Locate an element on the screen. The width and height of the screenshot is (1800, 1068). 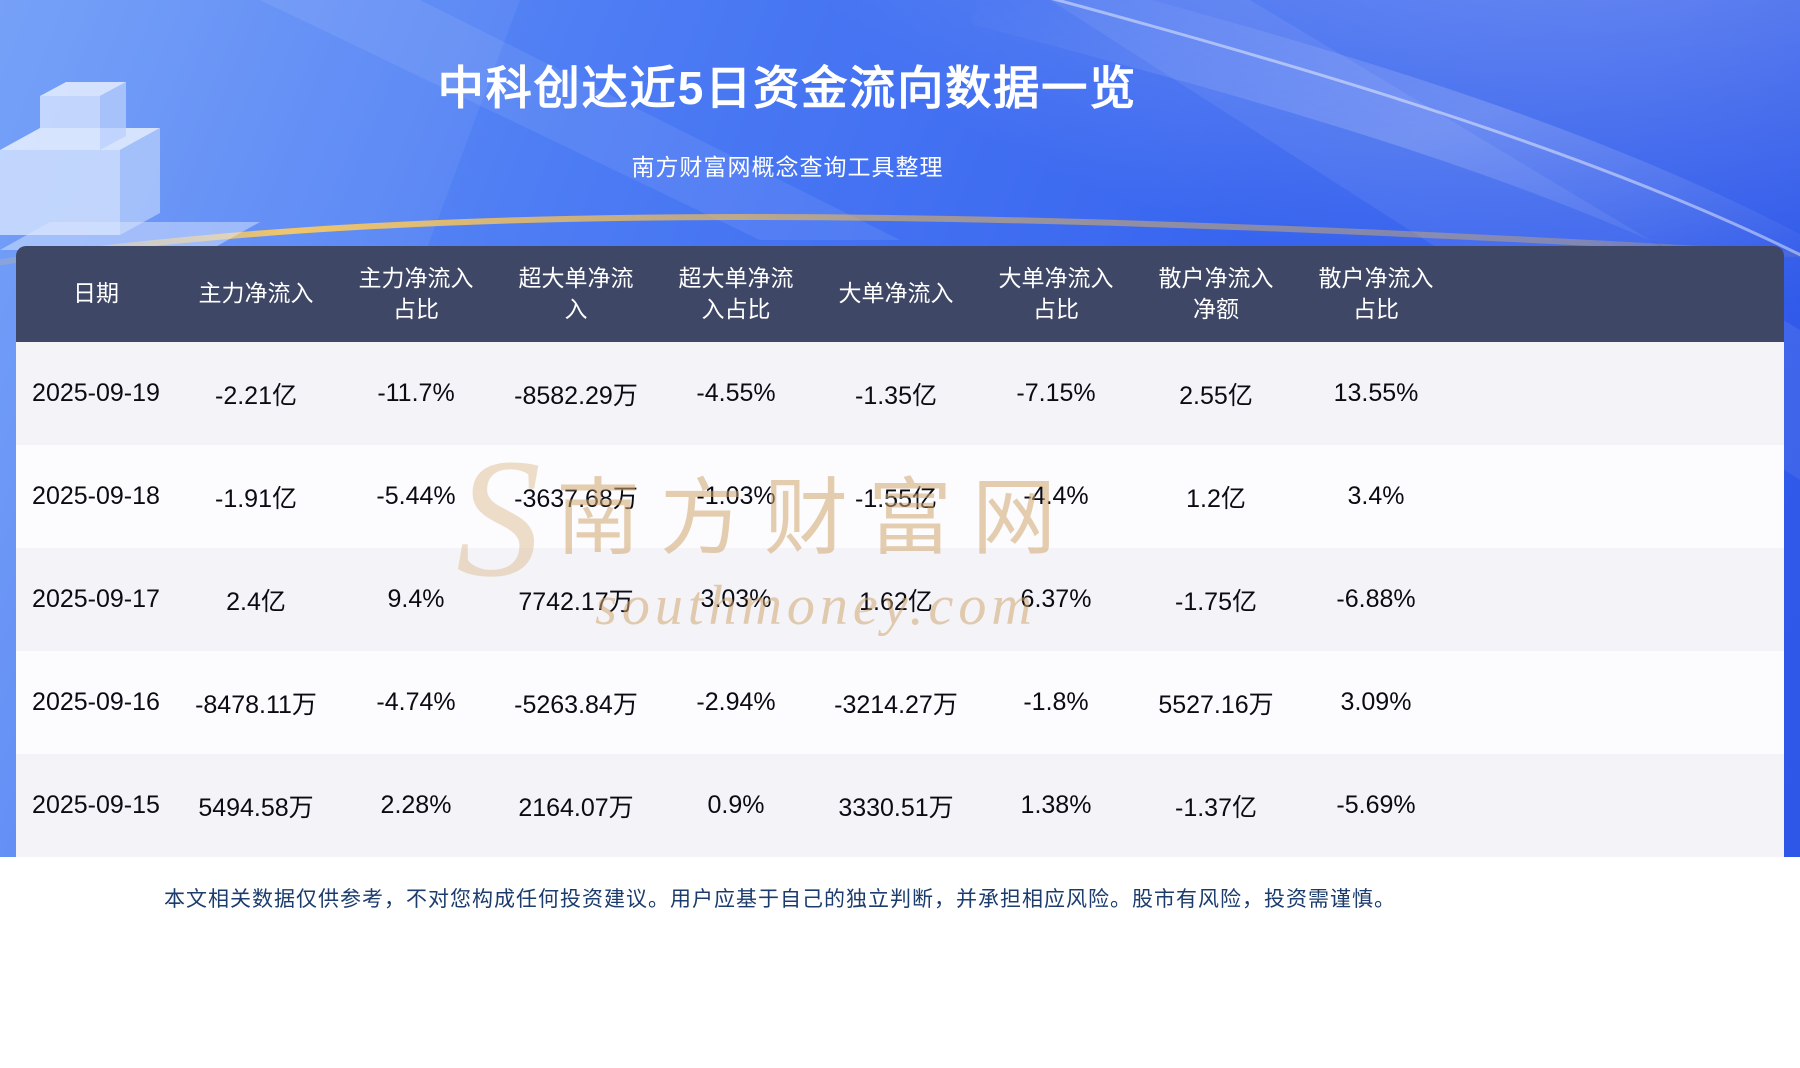
cell-large-inflow: 3330.51万 is located at coordinates (896, 807).